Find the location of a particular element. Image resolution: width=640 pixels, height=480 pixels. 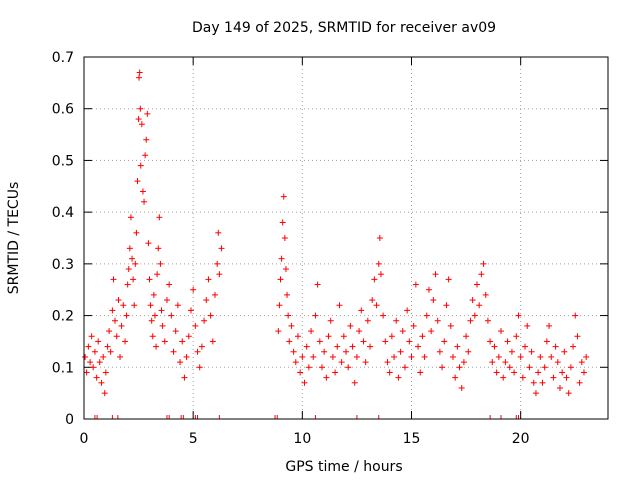

y-tick-label: 0.2 is located at coordinates (63, 317).